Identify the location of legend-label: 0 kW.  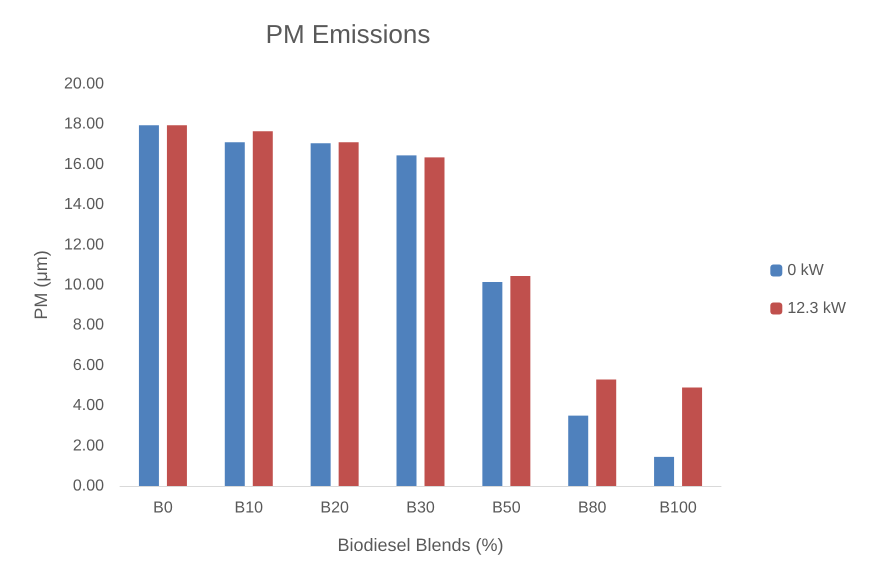
(806, 270).